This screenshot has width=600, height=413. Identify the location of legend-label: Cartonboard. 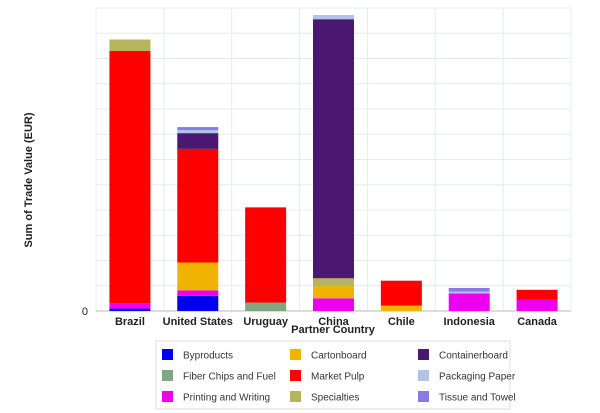
(339, 356).